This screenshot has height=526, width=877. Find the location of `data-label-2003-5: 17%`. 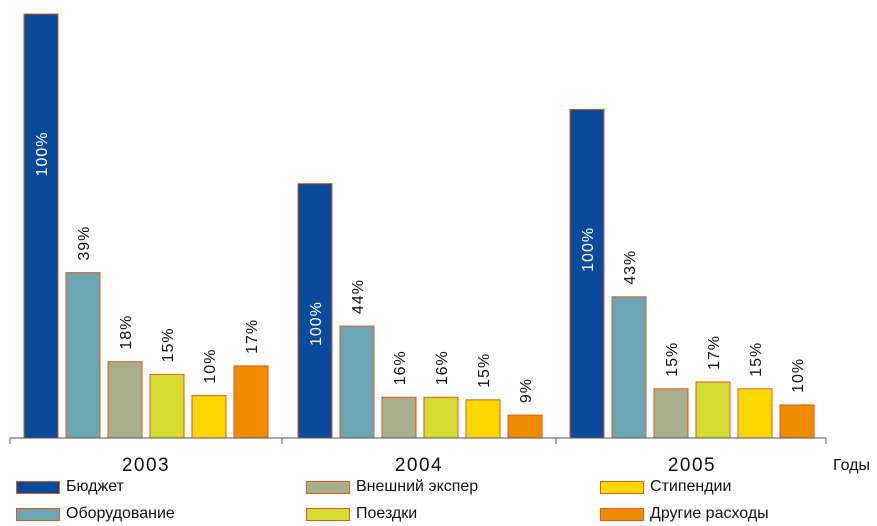

data-label-2003-5: 17% is located at coordinates (252, 336).